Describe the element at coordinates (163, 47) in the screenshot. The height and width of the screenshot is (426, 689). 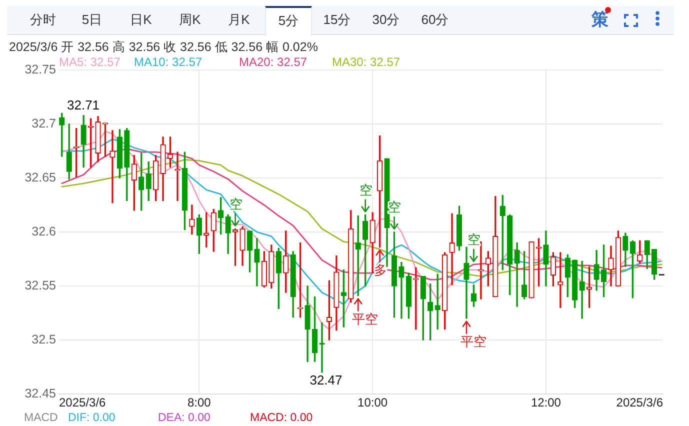
I see `chart-subtitle: 2025/3/6 开 32.56 高 32.56 收 32.56 低 32.56 幅 0.02%` at that location.